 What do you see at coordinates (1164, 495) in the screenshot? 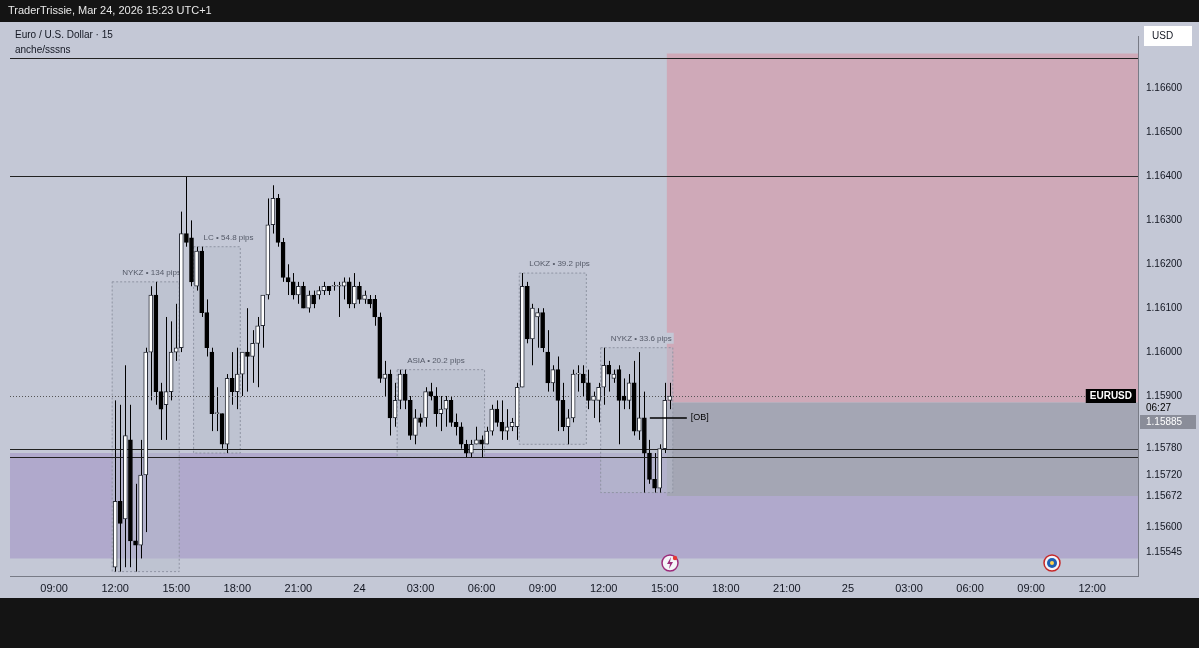
I see `y-tick-label: 1.15672` at bounding box center [1164, 495].